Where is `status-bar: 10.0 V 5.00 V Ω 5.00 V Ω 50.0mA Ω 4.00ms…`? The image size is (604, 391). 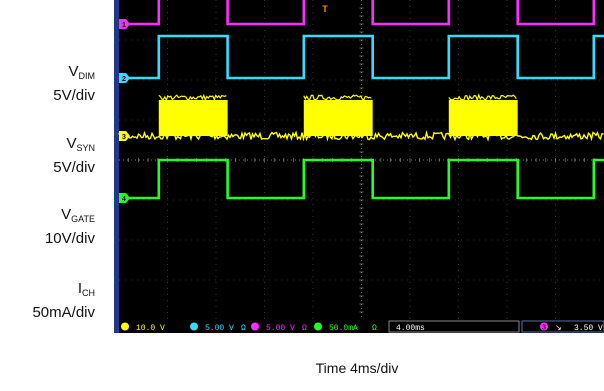 status-bar: 10.0 V 5.00 V Ω 5.00 V Ω 50.0mA Ω 4.00ms… is located at coordinates (361, 326).